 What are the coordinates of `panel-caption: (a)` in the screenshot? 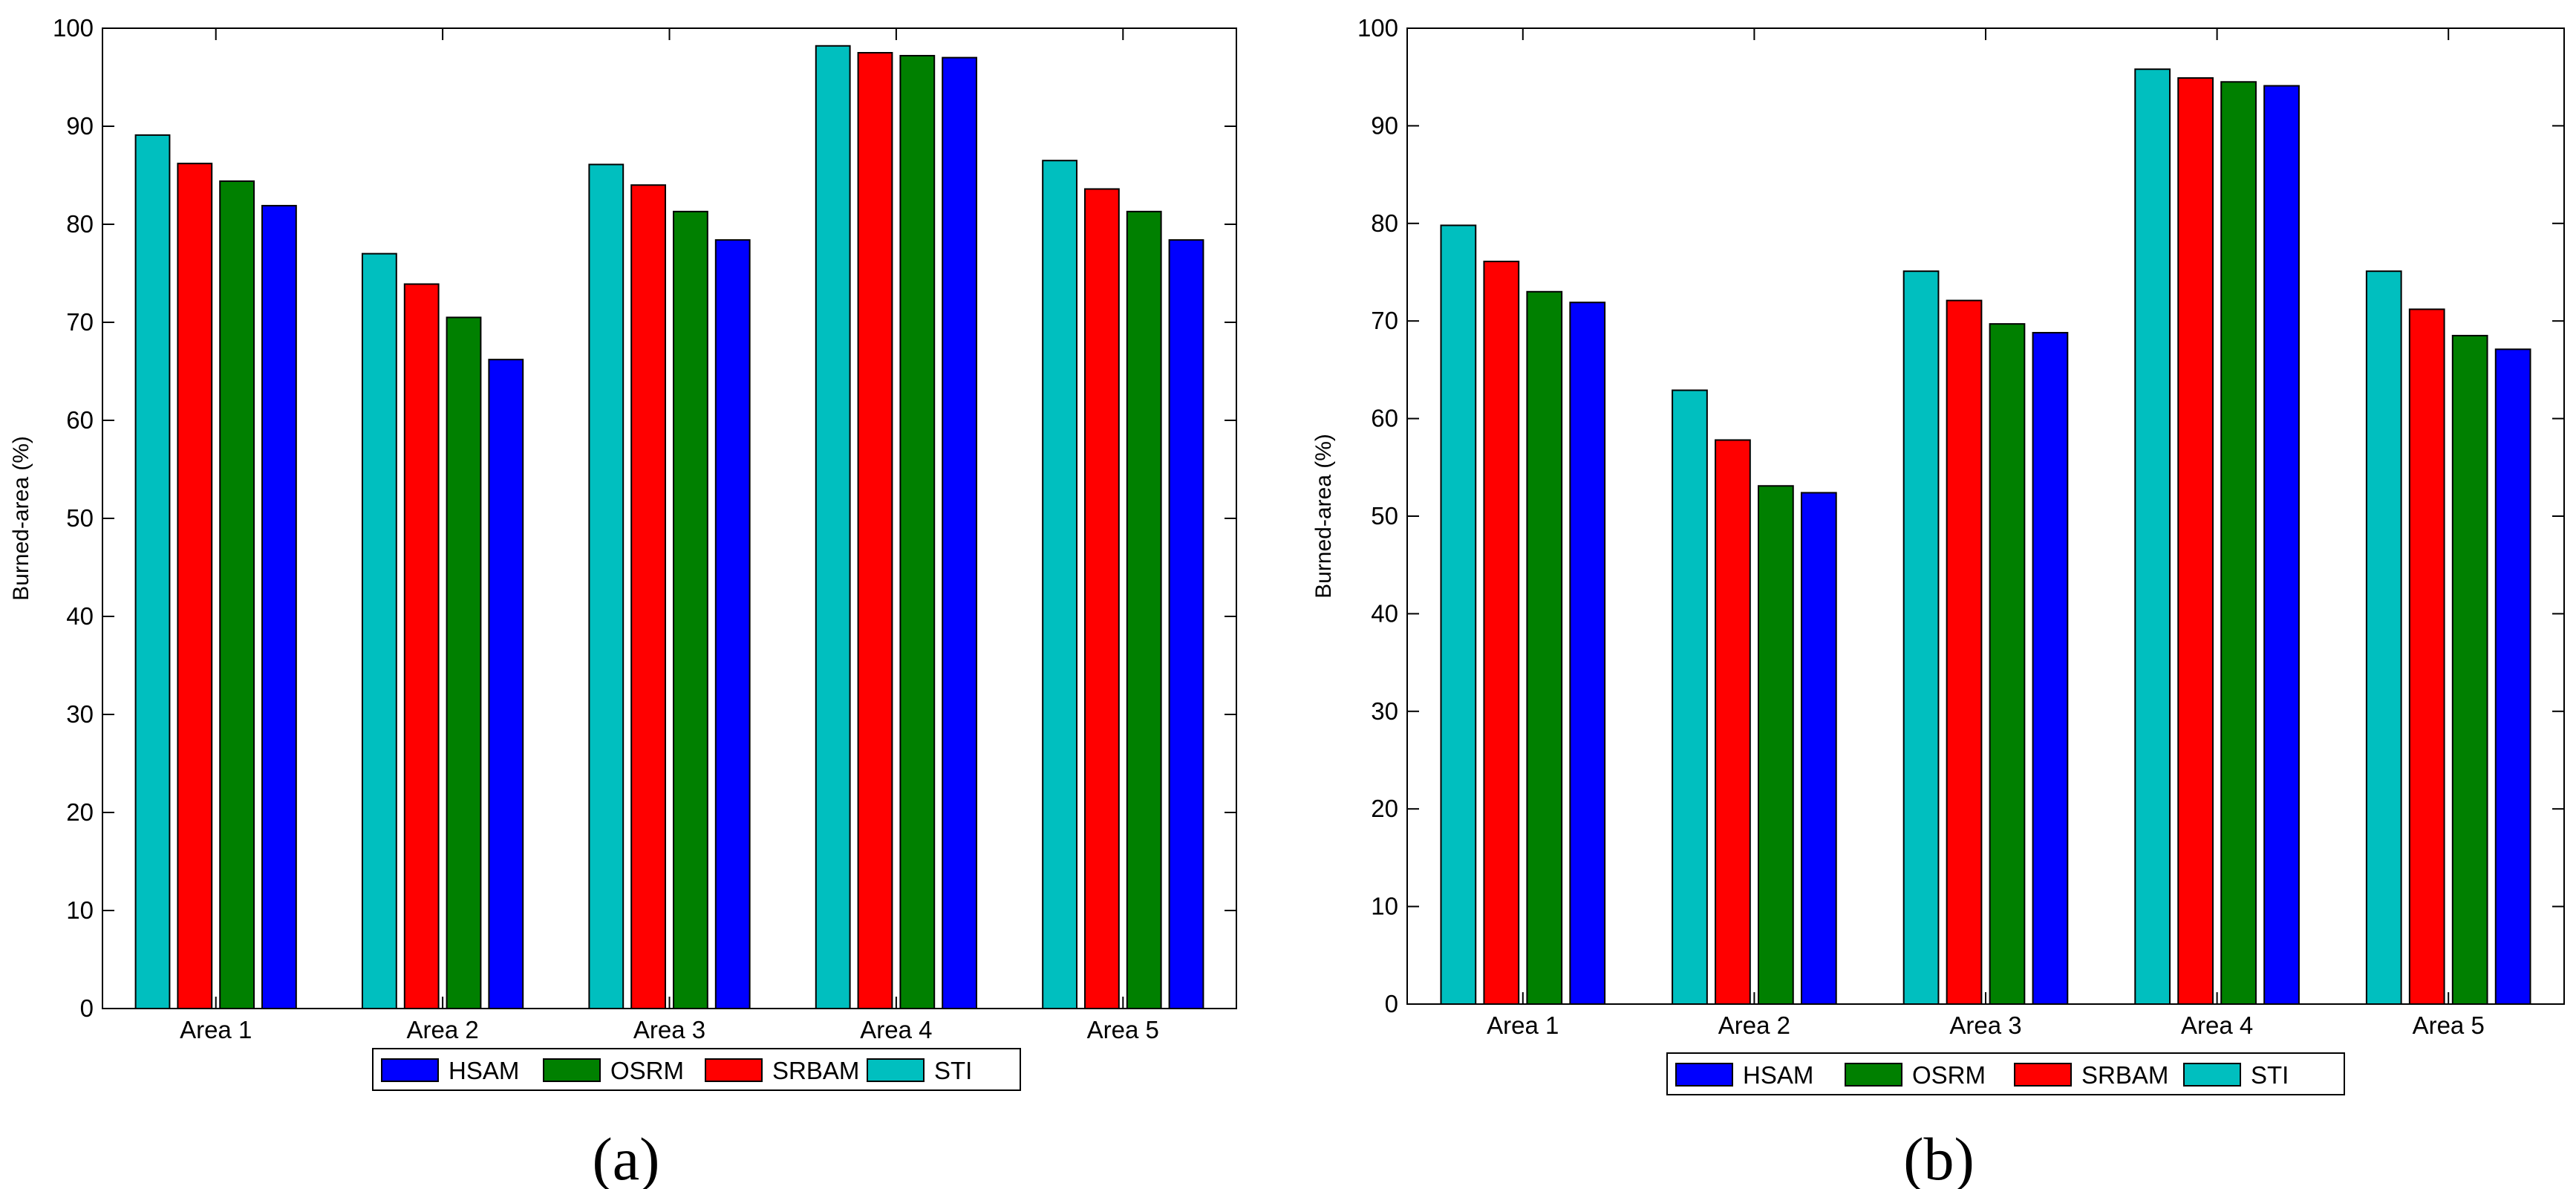 It's located at (625, 1157).